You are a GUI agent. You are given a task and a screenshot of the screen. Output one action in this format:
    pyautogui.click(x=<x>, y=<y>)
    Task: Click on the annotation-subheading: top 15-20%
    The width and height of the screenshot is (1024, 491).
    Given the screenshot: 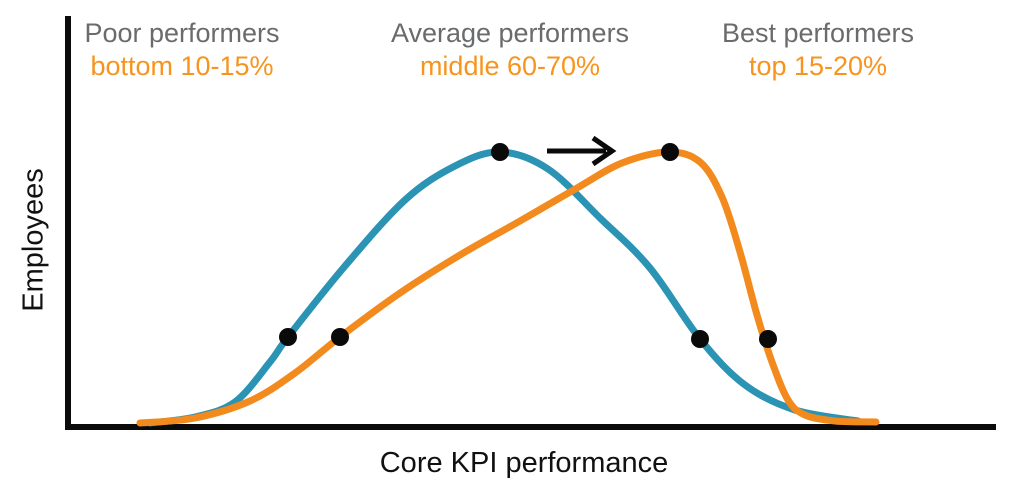 What is the action you would take?
    pyautogui.click(x=818, y=66)
    